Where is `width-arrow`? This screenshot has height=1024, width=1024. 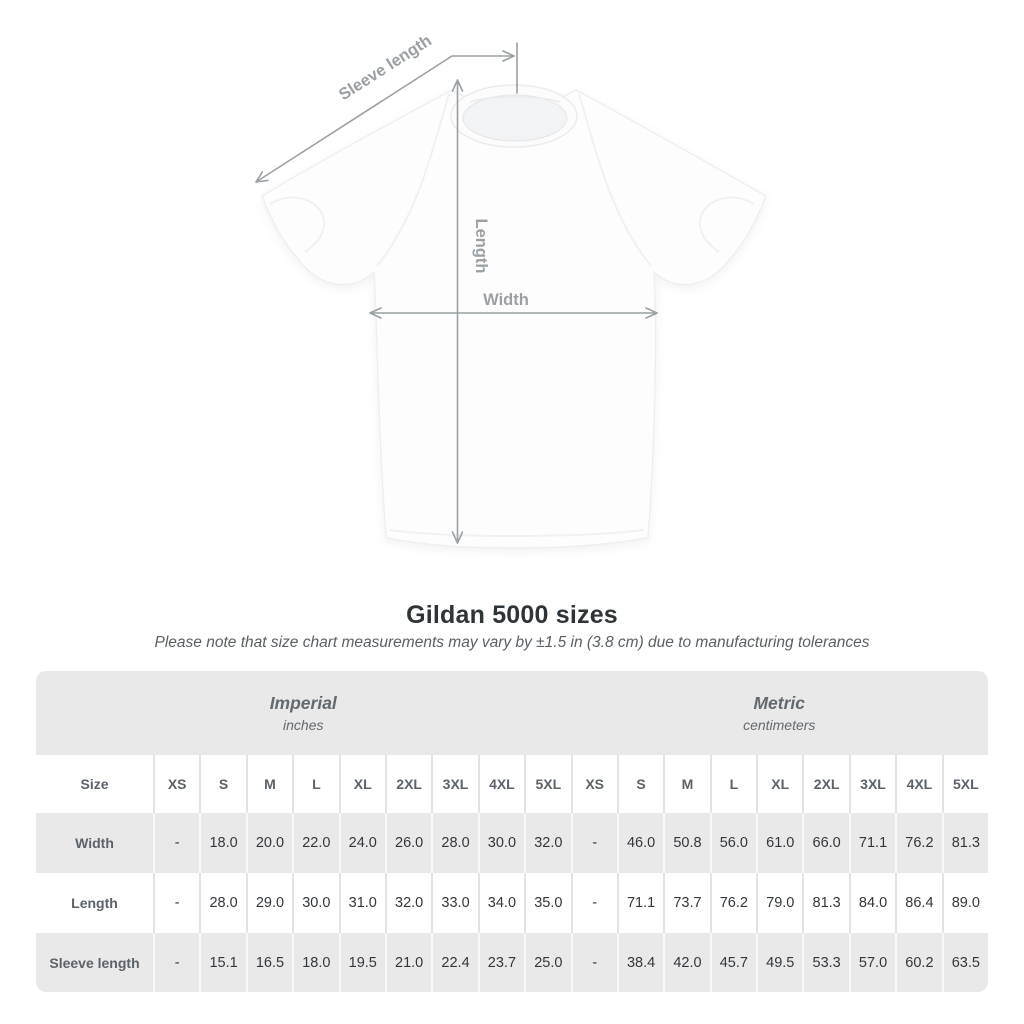 width-arrow is located at coordinates (513, 313).